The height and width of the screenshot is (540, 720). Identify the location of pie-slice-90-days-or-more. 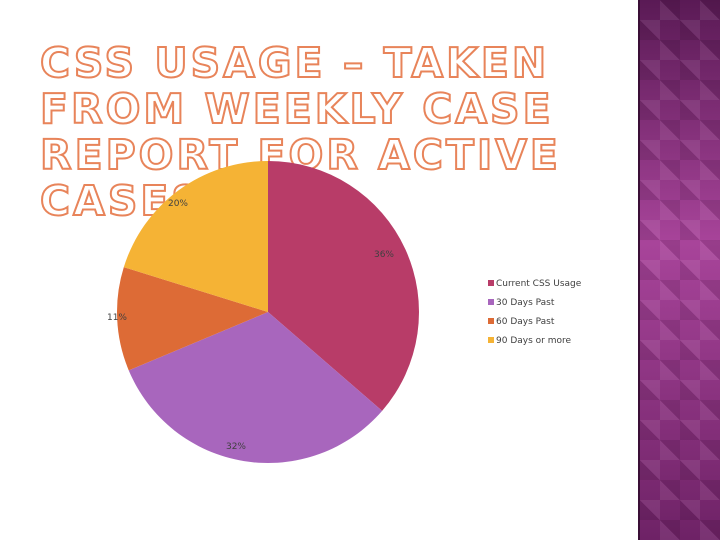
(196, 236).